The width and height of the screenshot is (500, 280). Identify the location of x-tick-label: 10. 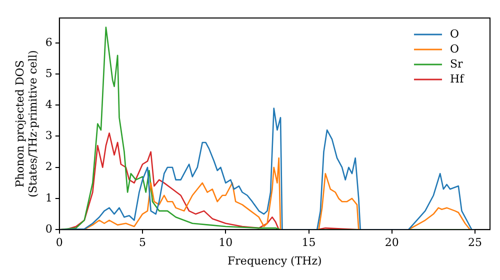
(225, 243).